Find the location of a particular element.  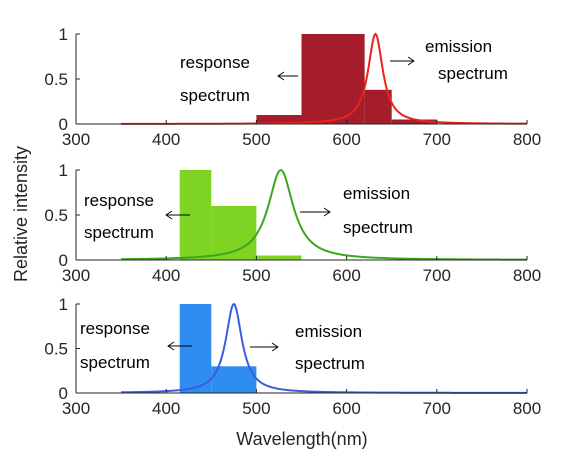

green-emission-label-line1: emission is located at coordinates (376, 193).